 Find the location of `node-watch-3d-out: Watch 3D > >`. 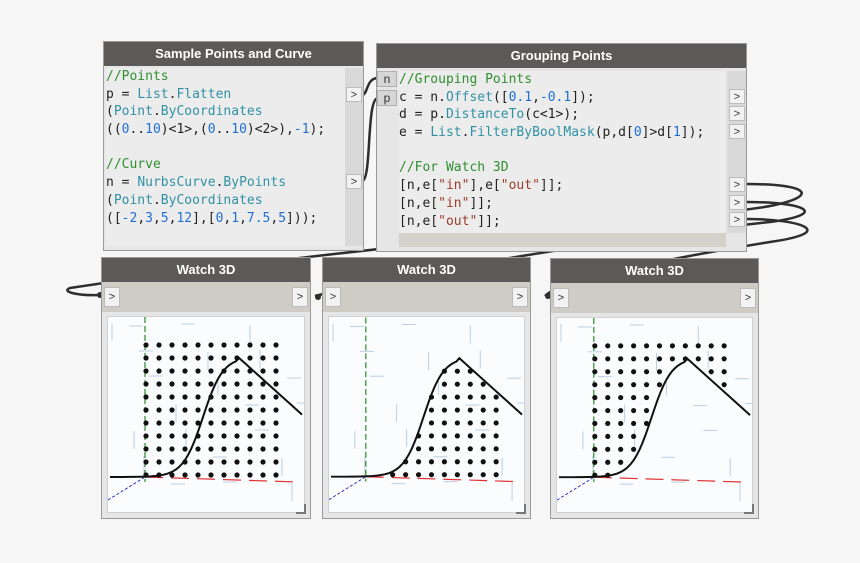

node-watch-3d-out: Watch 3D > > is located at coordinates (654, 388).